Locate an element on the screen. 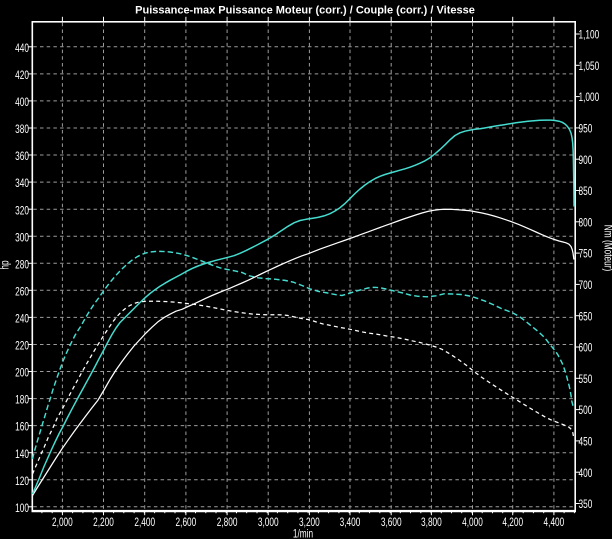 The height and width of the screenshot is (539, 612). svg-text: 2,800 is located at coordinates (227, 523).